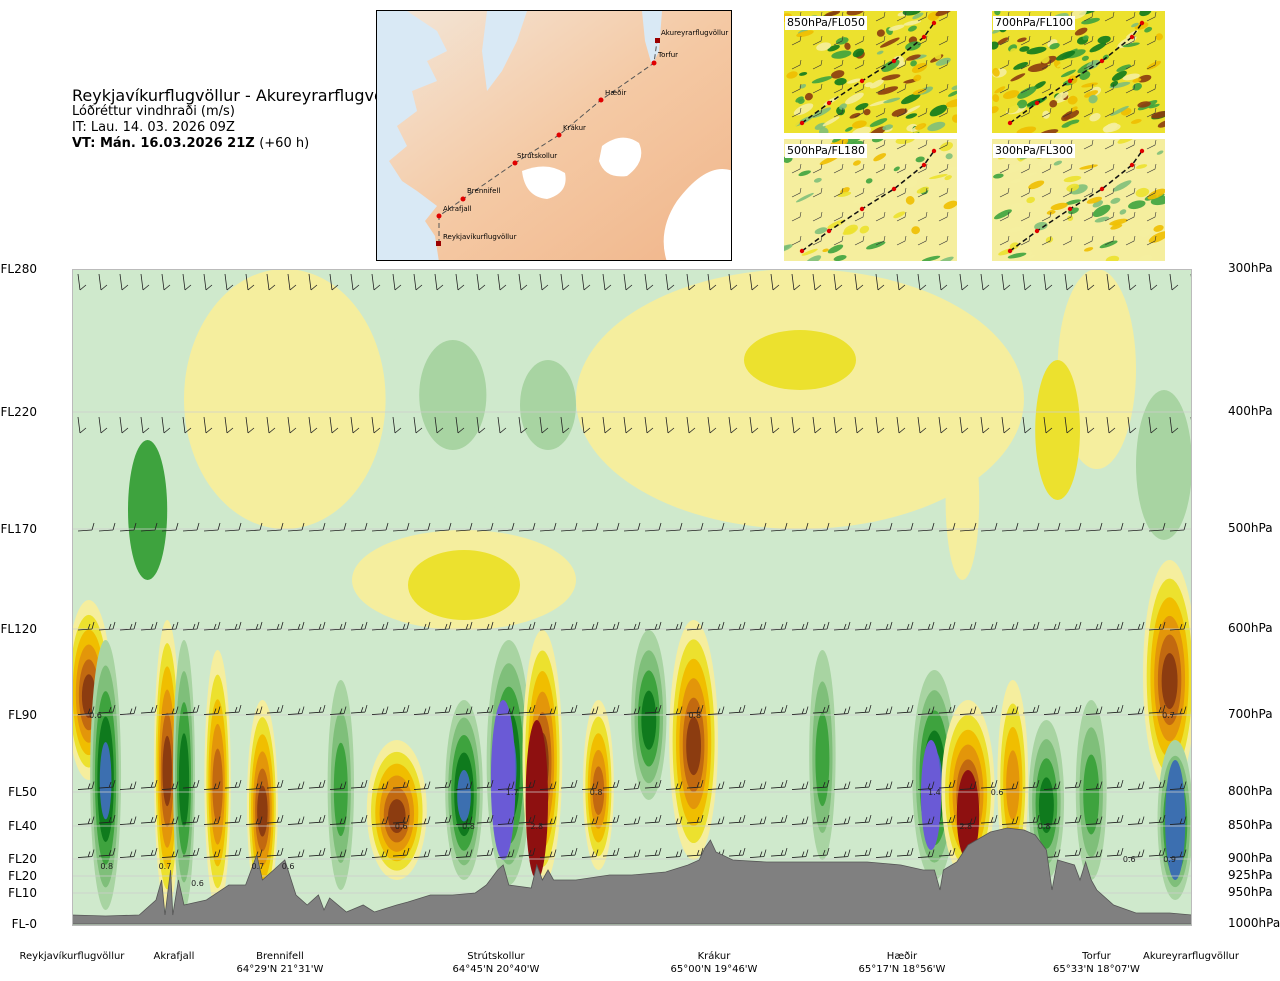 The height and width of the screenshot is (981, 1280). What do you see at coordinates (1091, 794) in the screenshot?
I see `vertical-motion-cell` at bounding box center [1091, 794].